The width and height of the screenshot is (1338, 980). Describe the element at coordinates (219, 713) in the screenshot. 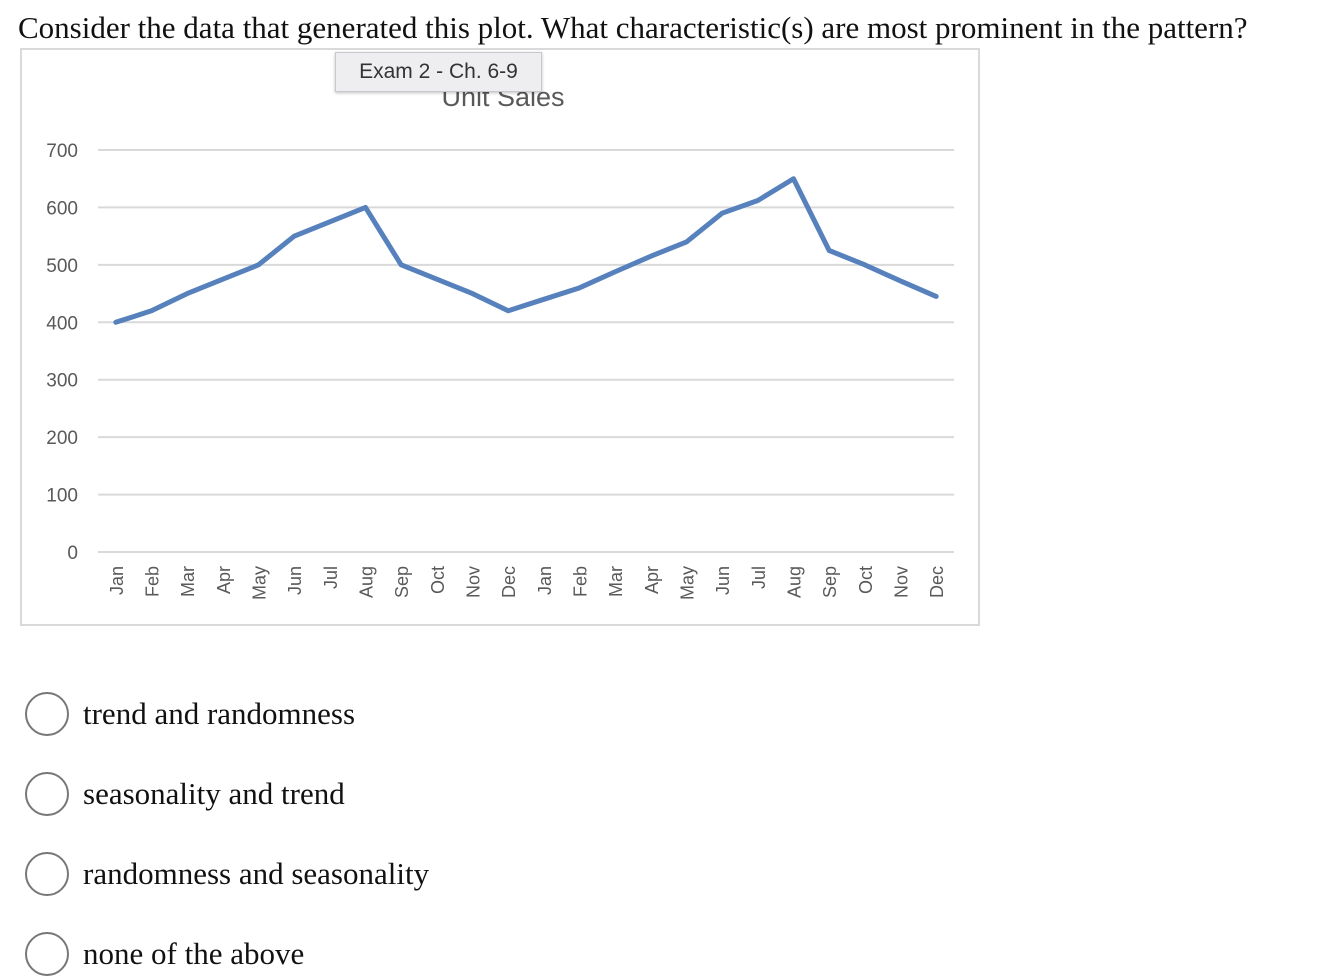

I see `option-label: trend and randomness` at that location.